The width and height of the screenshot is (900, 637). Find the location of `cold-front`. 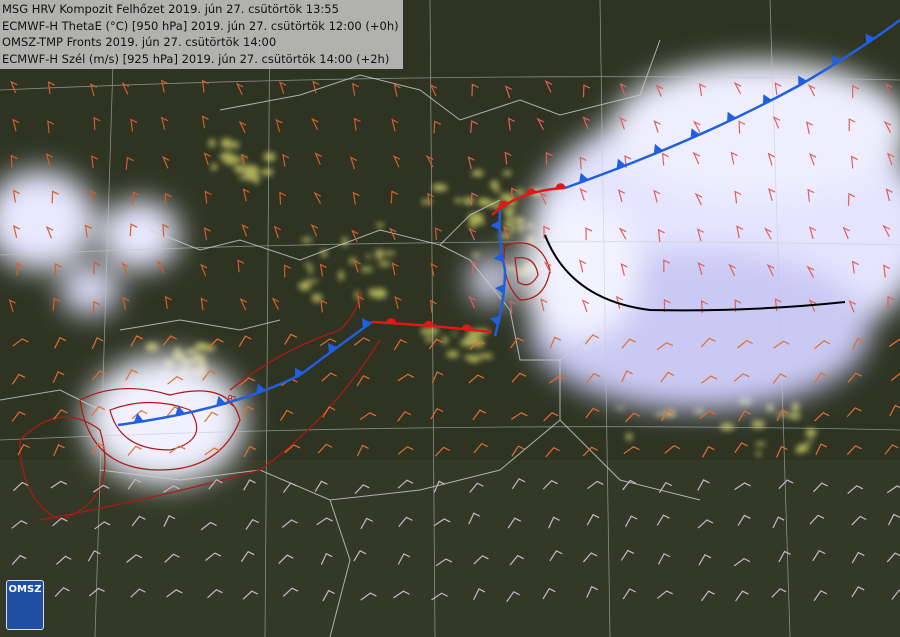

cold-front is located at coordinates (245, 373).